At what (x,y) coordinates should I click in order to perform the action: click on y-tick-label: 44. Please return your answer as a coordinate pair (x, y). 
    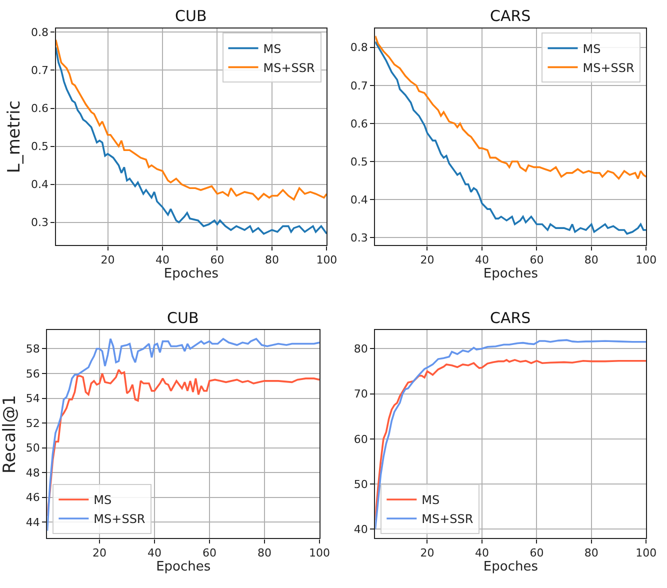
    Looking at the image, I should click on (33, 522).